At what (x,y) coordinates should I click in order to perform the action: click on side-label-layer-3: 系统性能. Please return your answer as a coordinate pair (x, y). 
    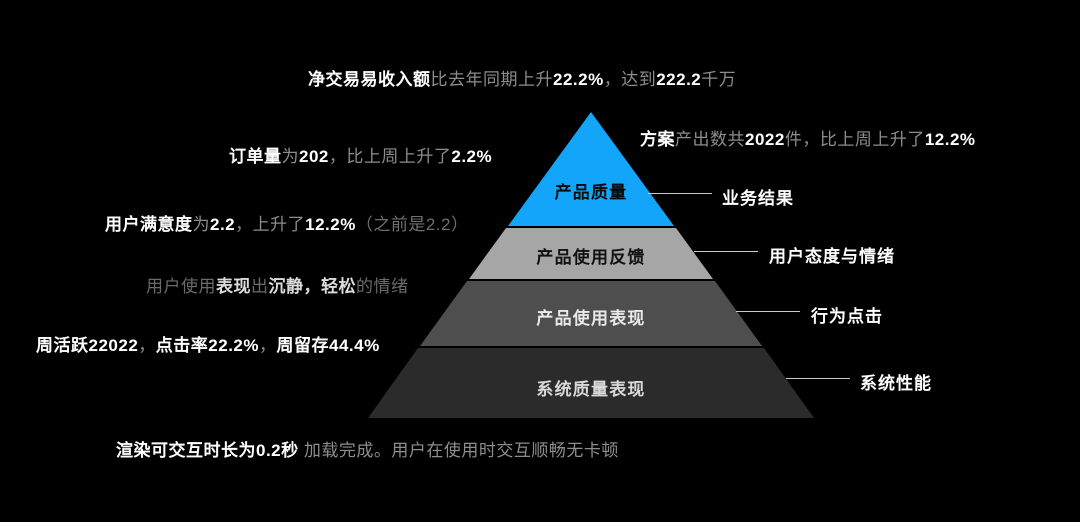
    Looking at the image, I should click on (896, 383).